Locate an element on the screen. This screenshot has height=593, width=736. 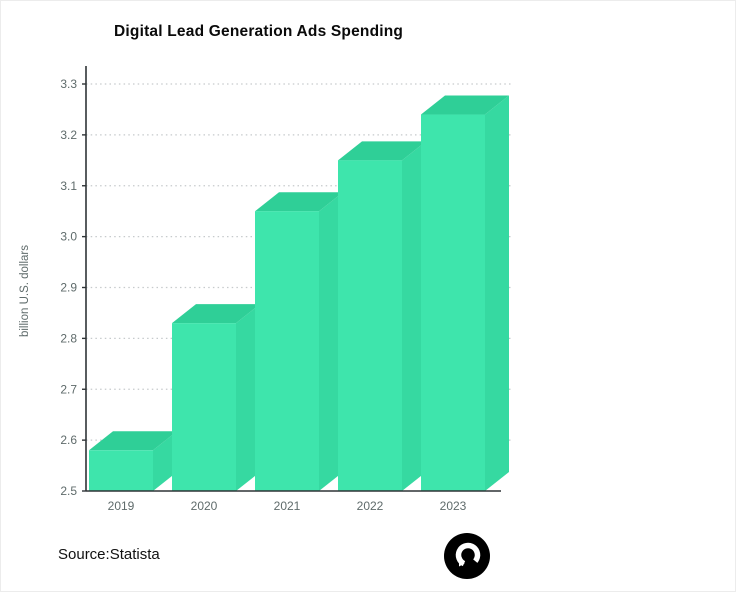
svg-text: 2.6 is located at coordinates (68, 440).